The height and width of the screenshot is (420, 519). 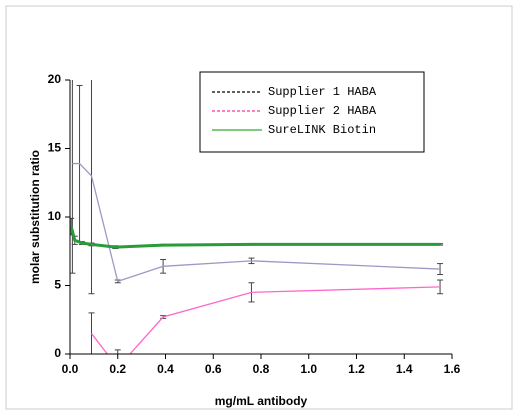 What do you see at coordinates (55, 79) in the screenshot?
I see `y-tick-label: 20` at bounding box center [55, 79].